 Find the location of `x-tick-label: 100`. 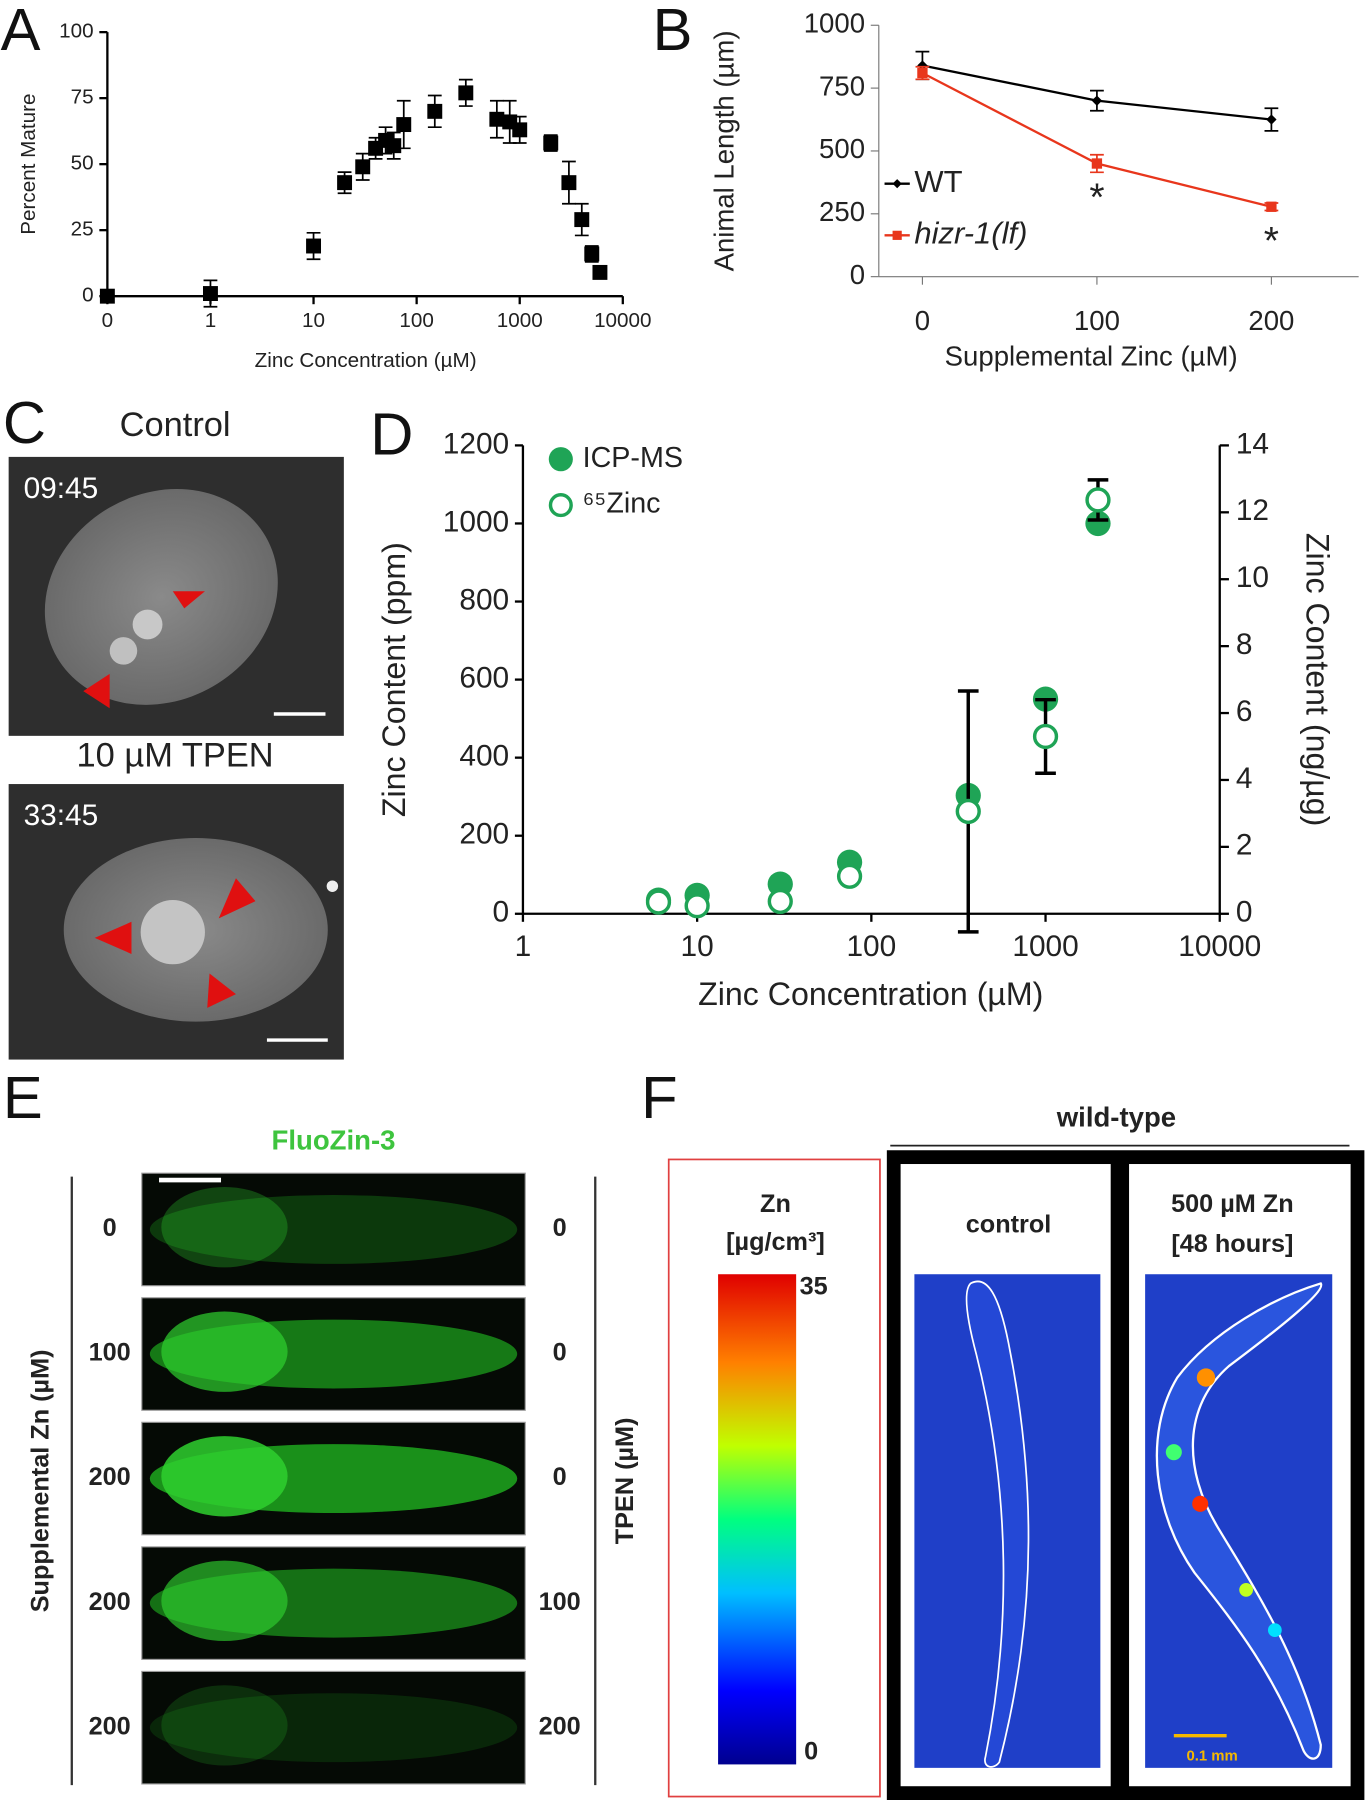

x-tick-label: 100 is located at coordinates (1097, 320).